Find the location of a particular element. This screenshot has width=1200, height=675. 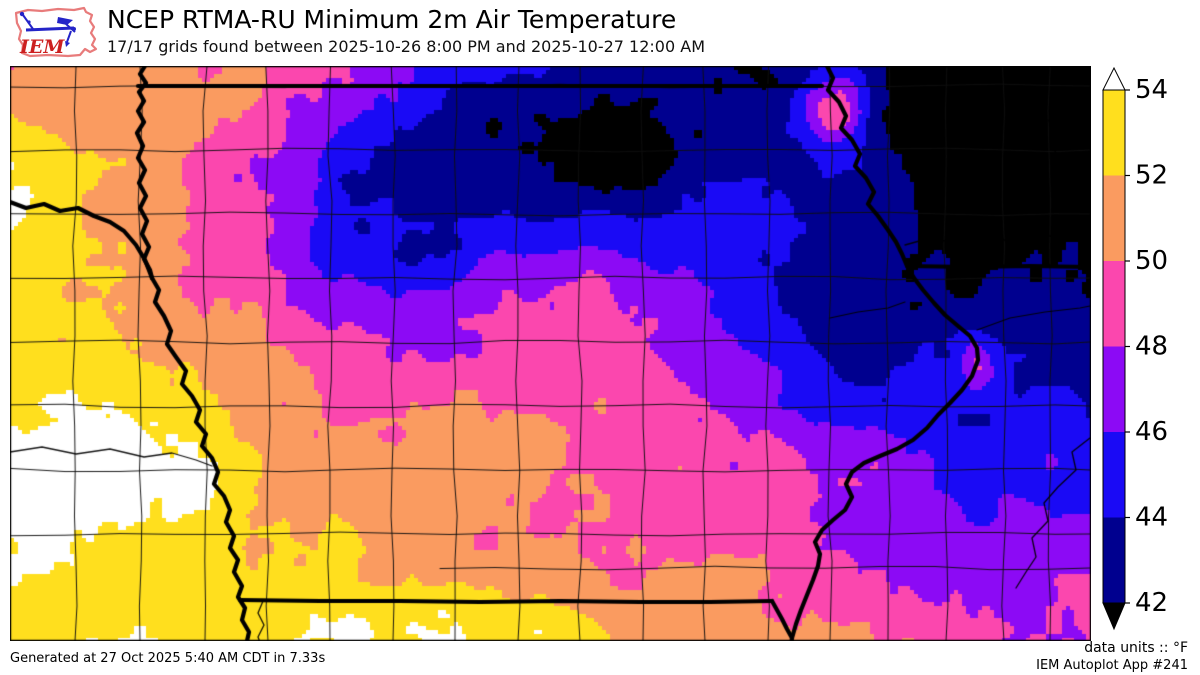

iem-logo: IEM is located at coordinates (56, 32).